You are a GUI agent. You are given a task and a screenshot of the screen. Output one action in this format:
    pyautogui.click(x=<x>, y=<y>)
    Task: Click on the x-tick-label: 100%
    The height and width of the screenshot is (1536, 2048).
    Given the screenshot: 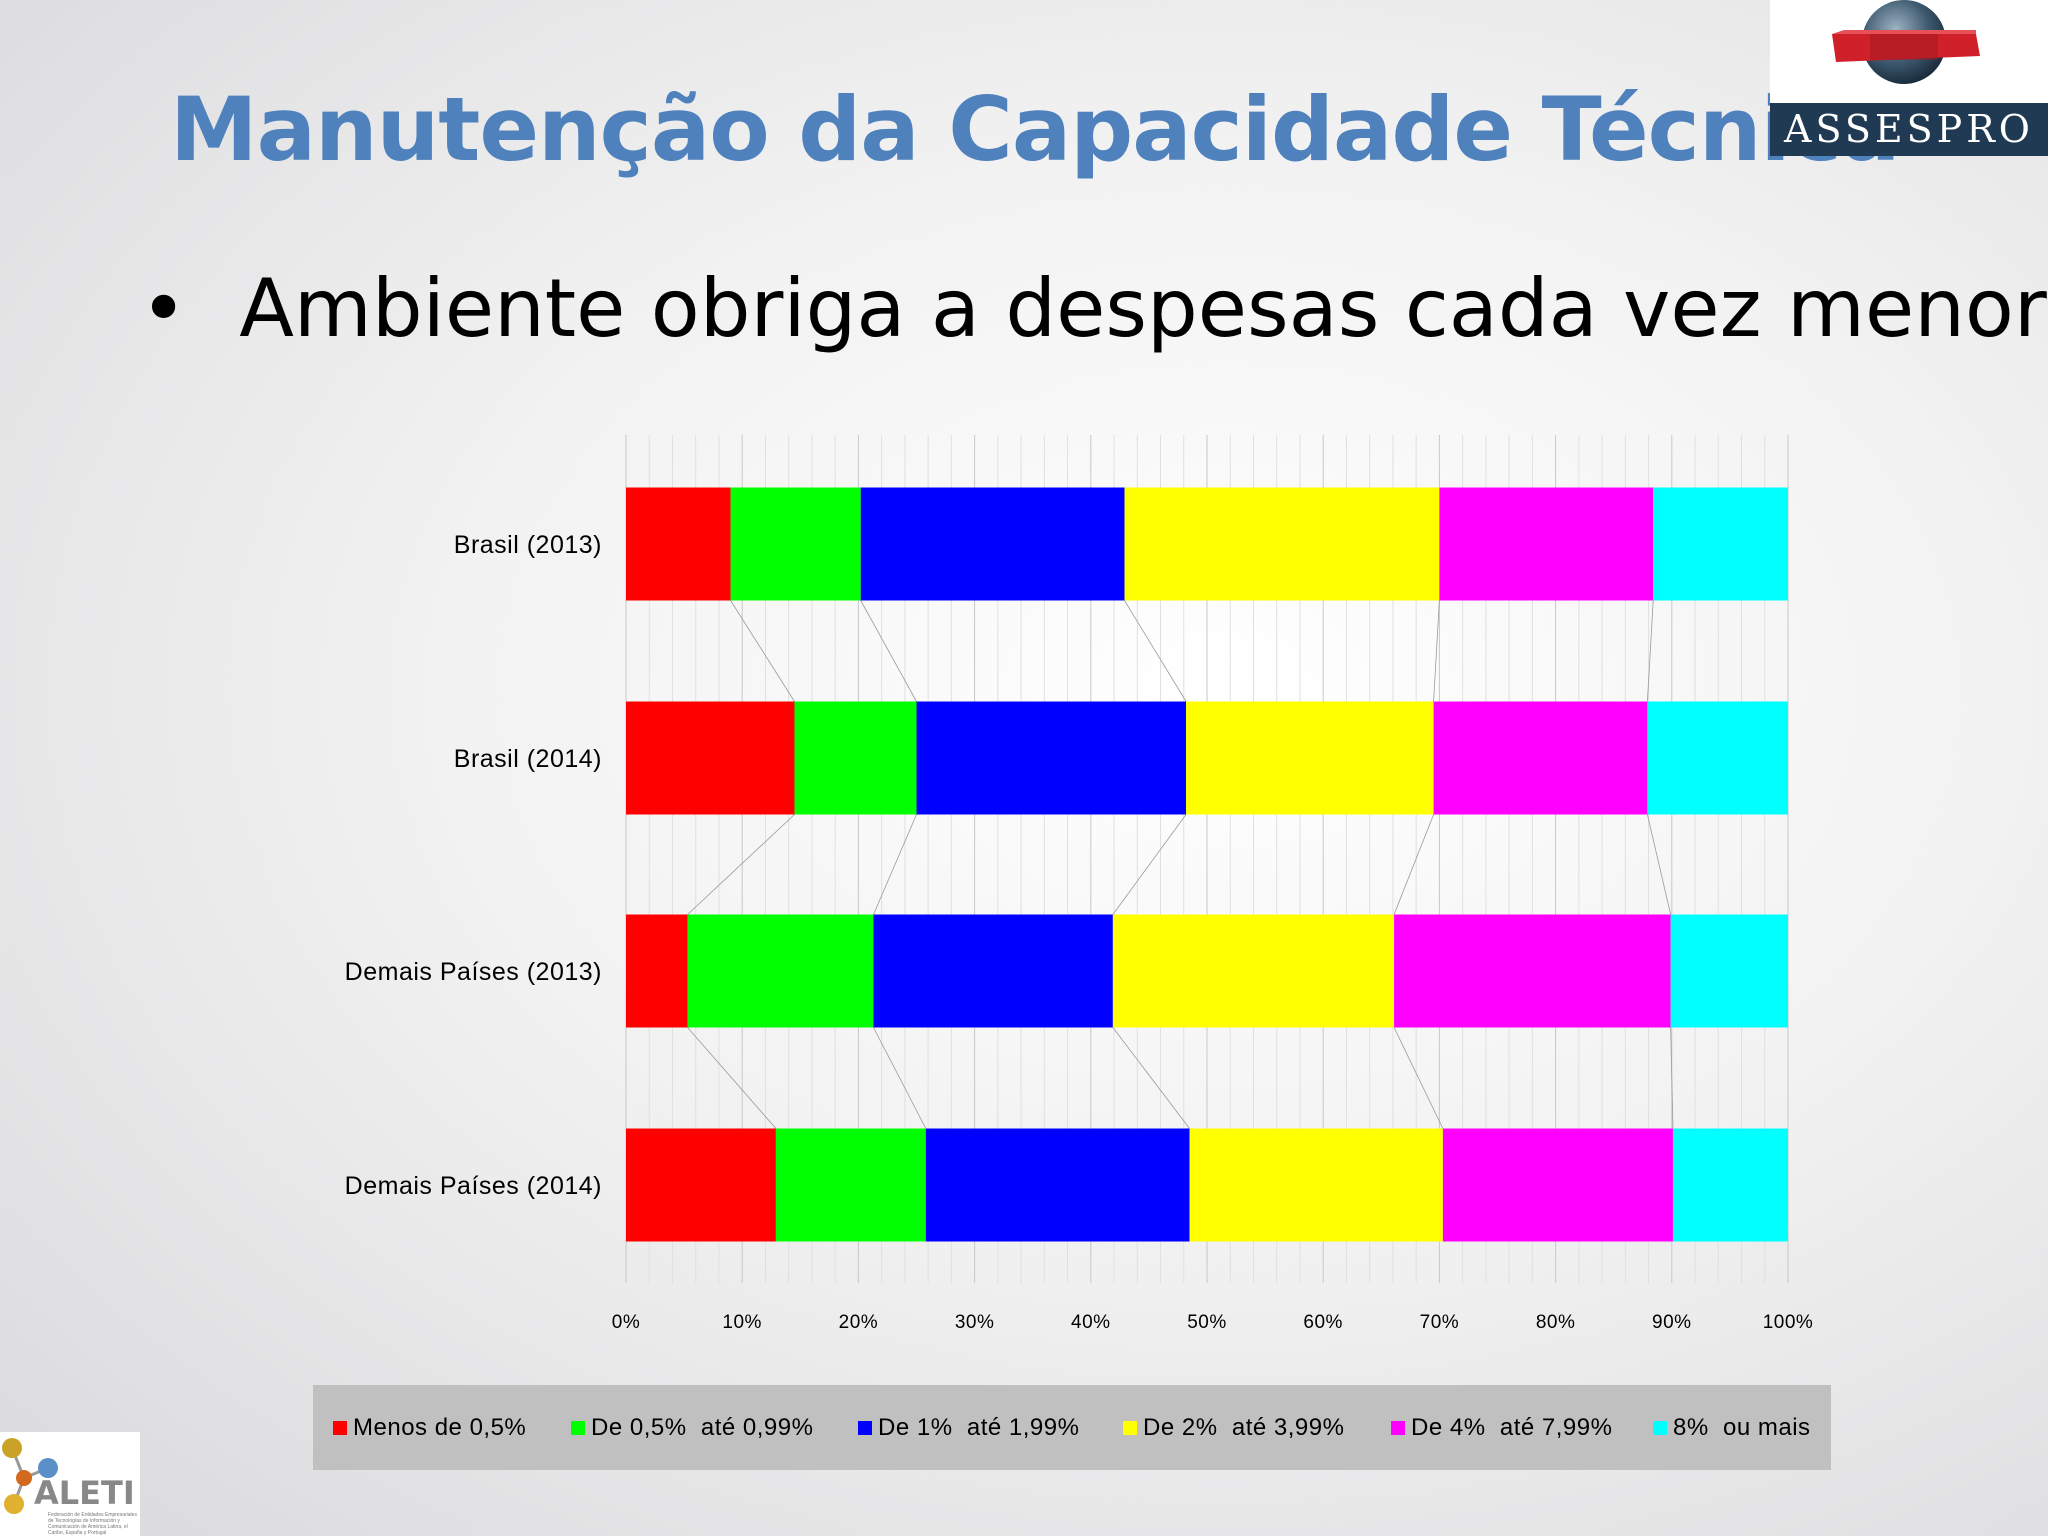 What is the action you would take?
    pyautogui.click(x=1788, y=1322)
    